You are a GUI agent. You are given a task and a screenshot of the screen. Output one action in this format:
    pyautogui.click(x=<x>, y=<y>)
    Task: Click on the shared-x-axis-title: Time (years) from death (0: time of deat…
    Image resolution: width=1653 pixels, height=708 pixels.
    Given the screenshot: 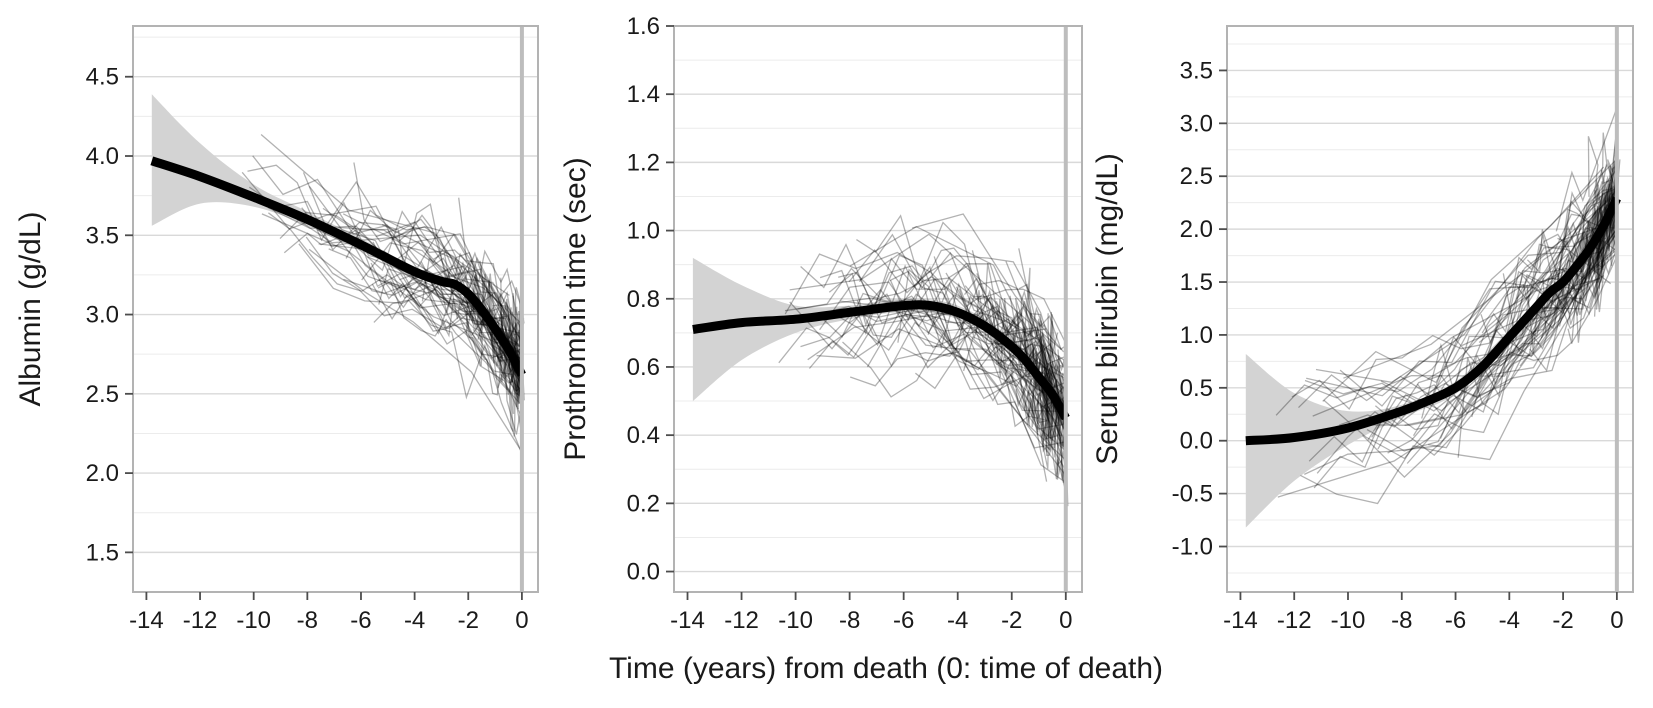 What is the action you would take?
    pyautogui.click(x=886, y=668)
    